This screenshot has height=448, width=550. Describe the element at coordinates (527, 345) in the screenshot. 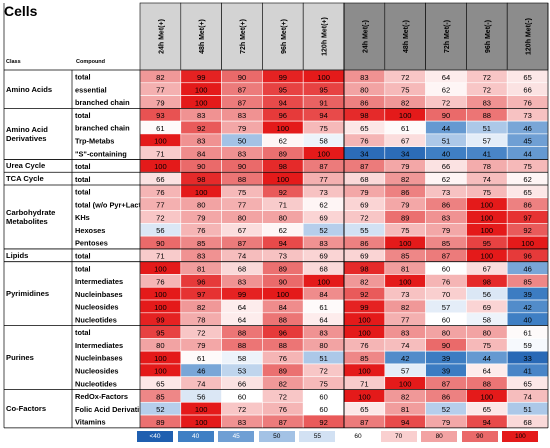

I see `cell-value: 59` at that location.